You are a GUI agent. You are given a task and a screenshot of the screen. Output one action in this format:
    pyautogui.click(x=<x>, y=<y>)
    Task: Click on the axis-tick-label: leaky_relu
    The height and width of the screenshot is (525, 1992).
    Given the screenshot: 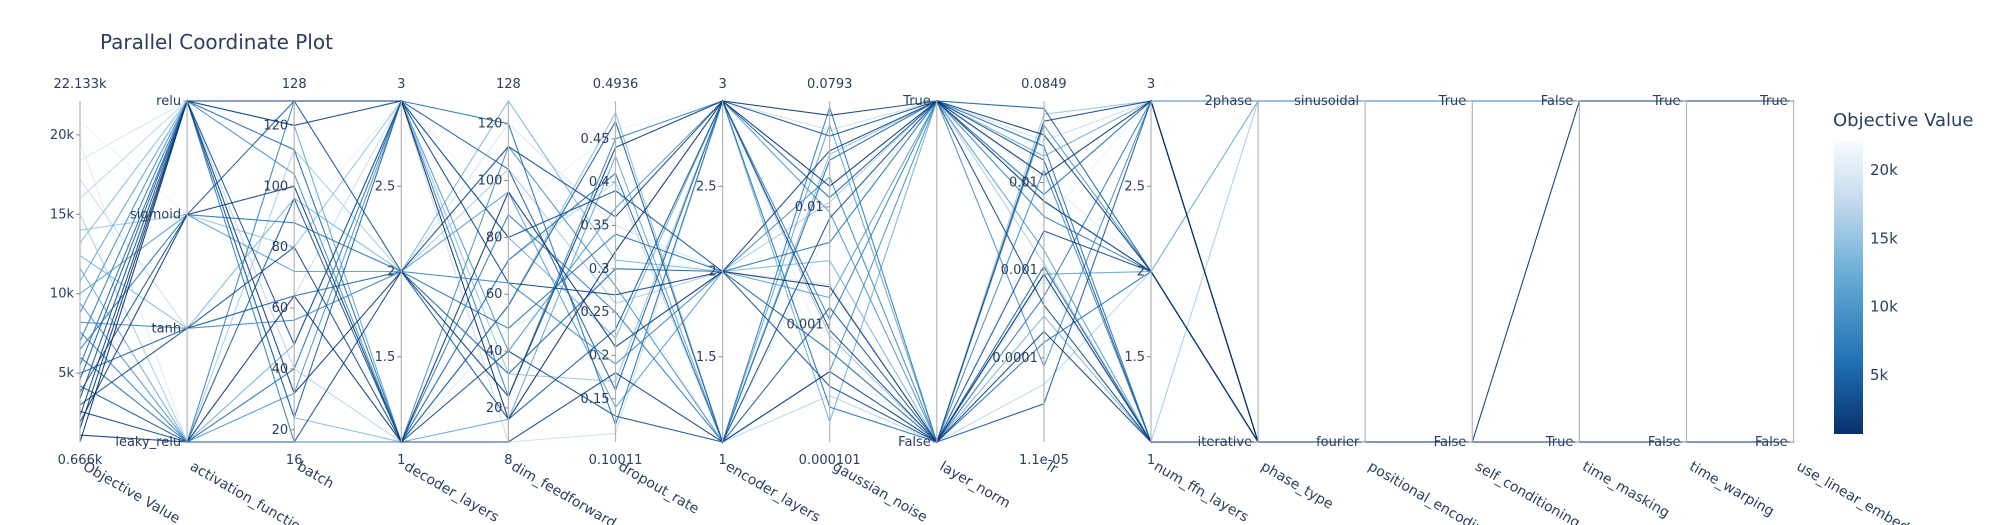 What is the action you would take?
    pyautogui.click(x=148, y=442)
    